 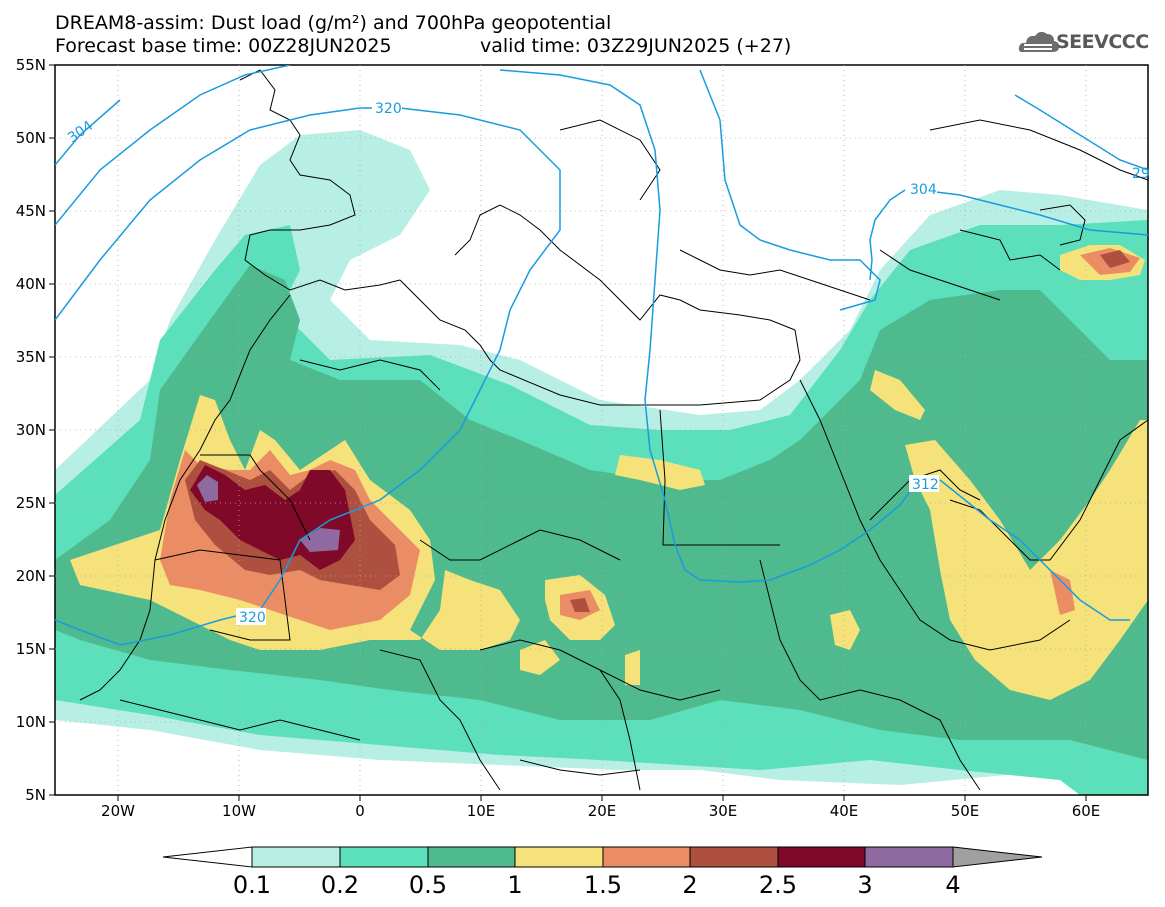 What do you see at coordinates (844, 811) in the screenshot?
I see `x-tick-label: 40E` at bounding box center [844, 811].